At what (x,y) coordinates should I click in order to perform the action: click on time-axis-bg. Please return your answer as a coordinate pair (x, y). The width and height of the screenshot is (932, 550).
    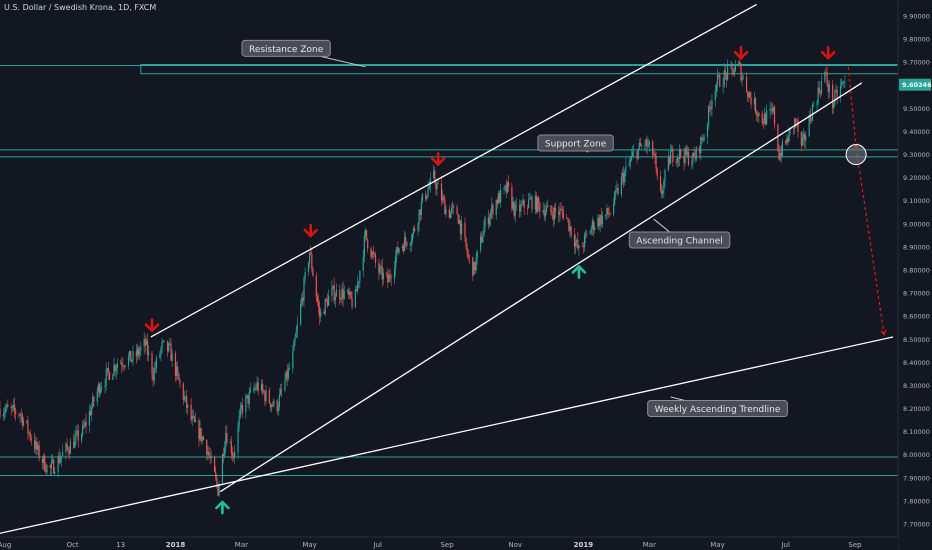
    Looking at the image, I should click on (449, 543).